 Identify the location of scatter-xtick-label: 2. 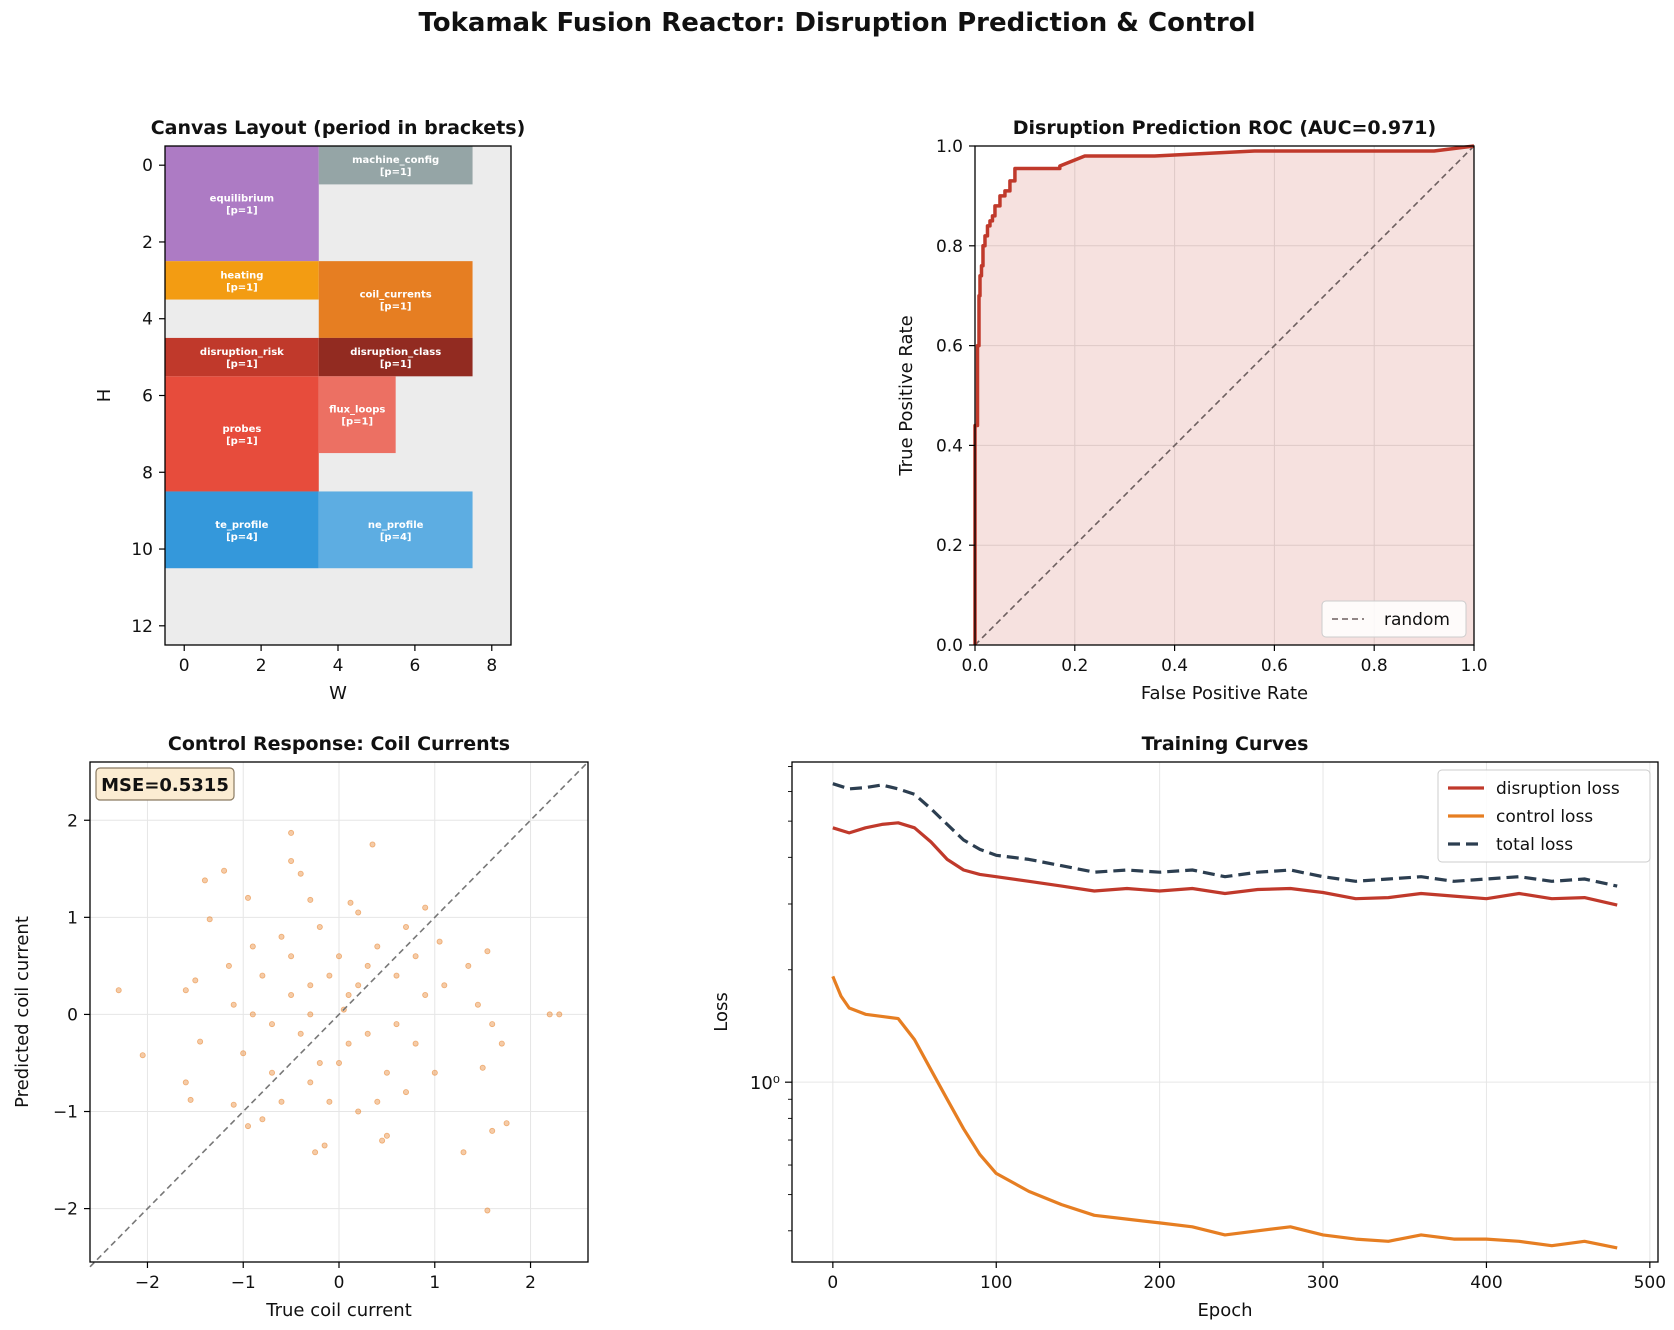
(530, 1283).